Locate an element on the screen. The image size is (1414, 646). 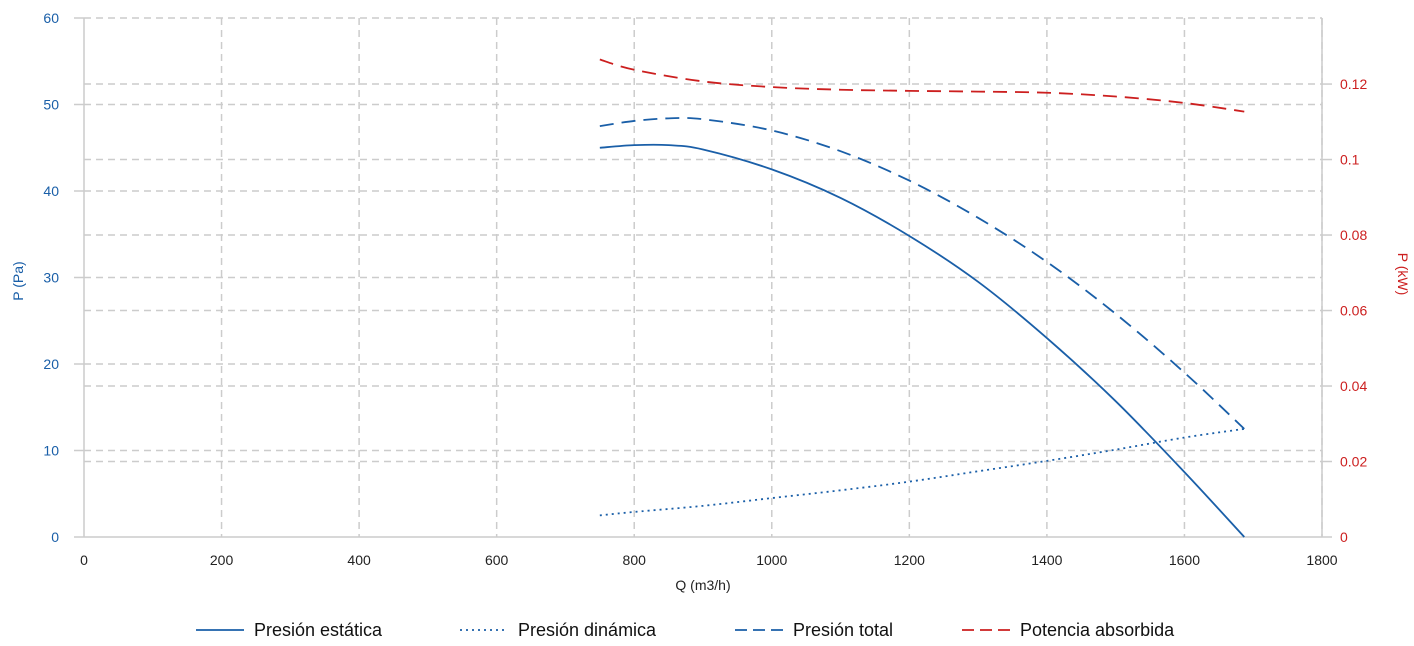
y-left-tick-label: 40 is located at coordinates (51, 191).